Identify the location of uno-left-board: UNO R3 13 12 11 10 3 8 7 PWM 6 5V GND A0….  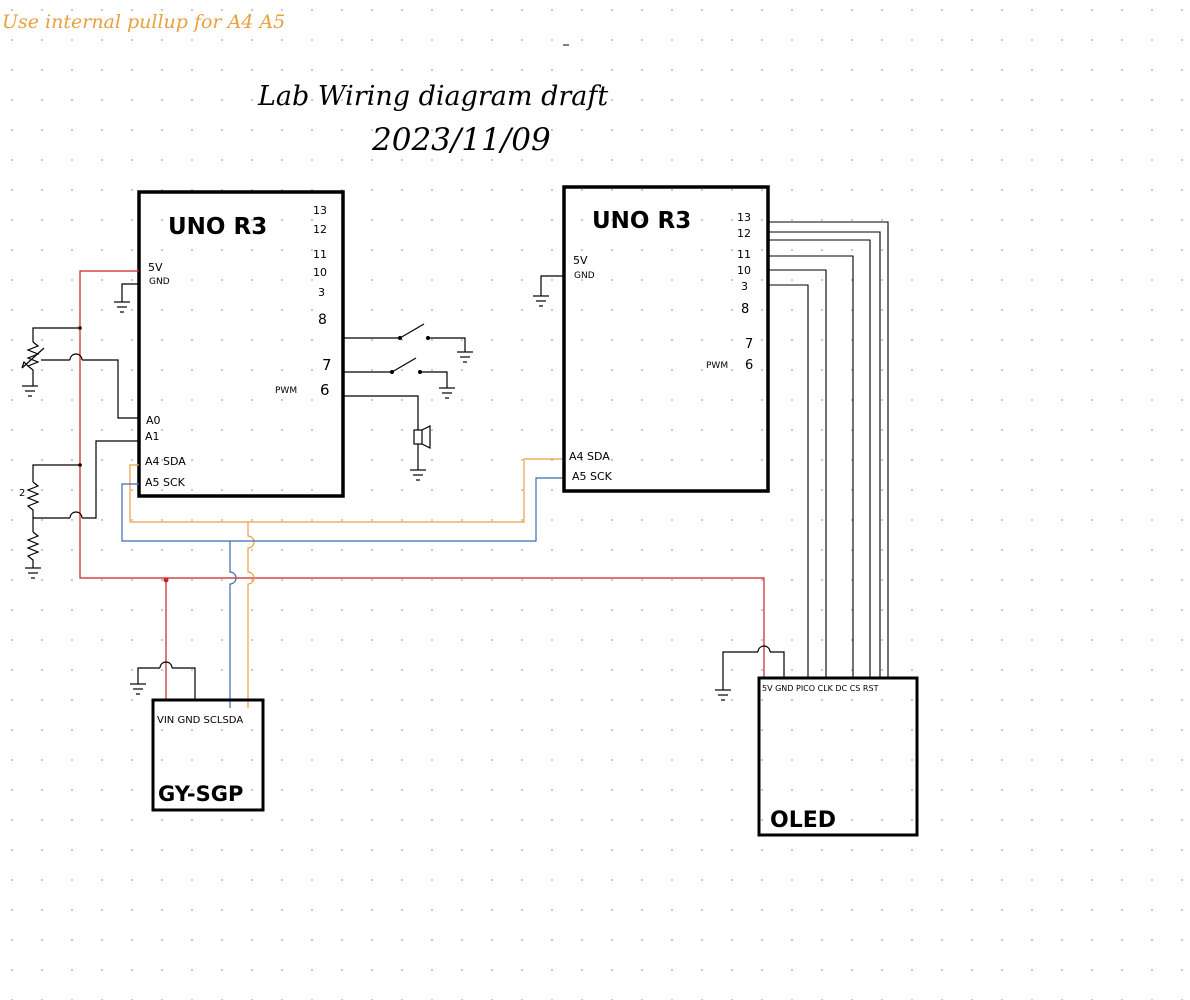
(241, 344).